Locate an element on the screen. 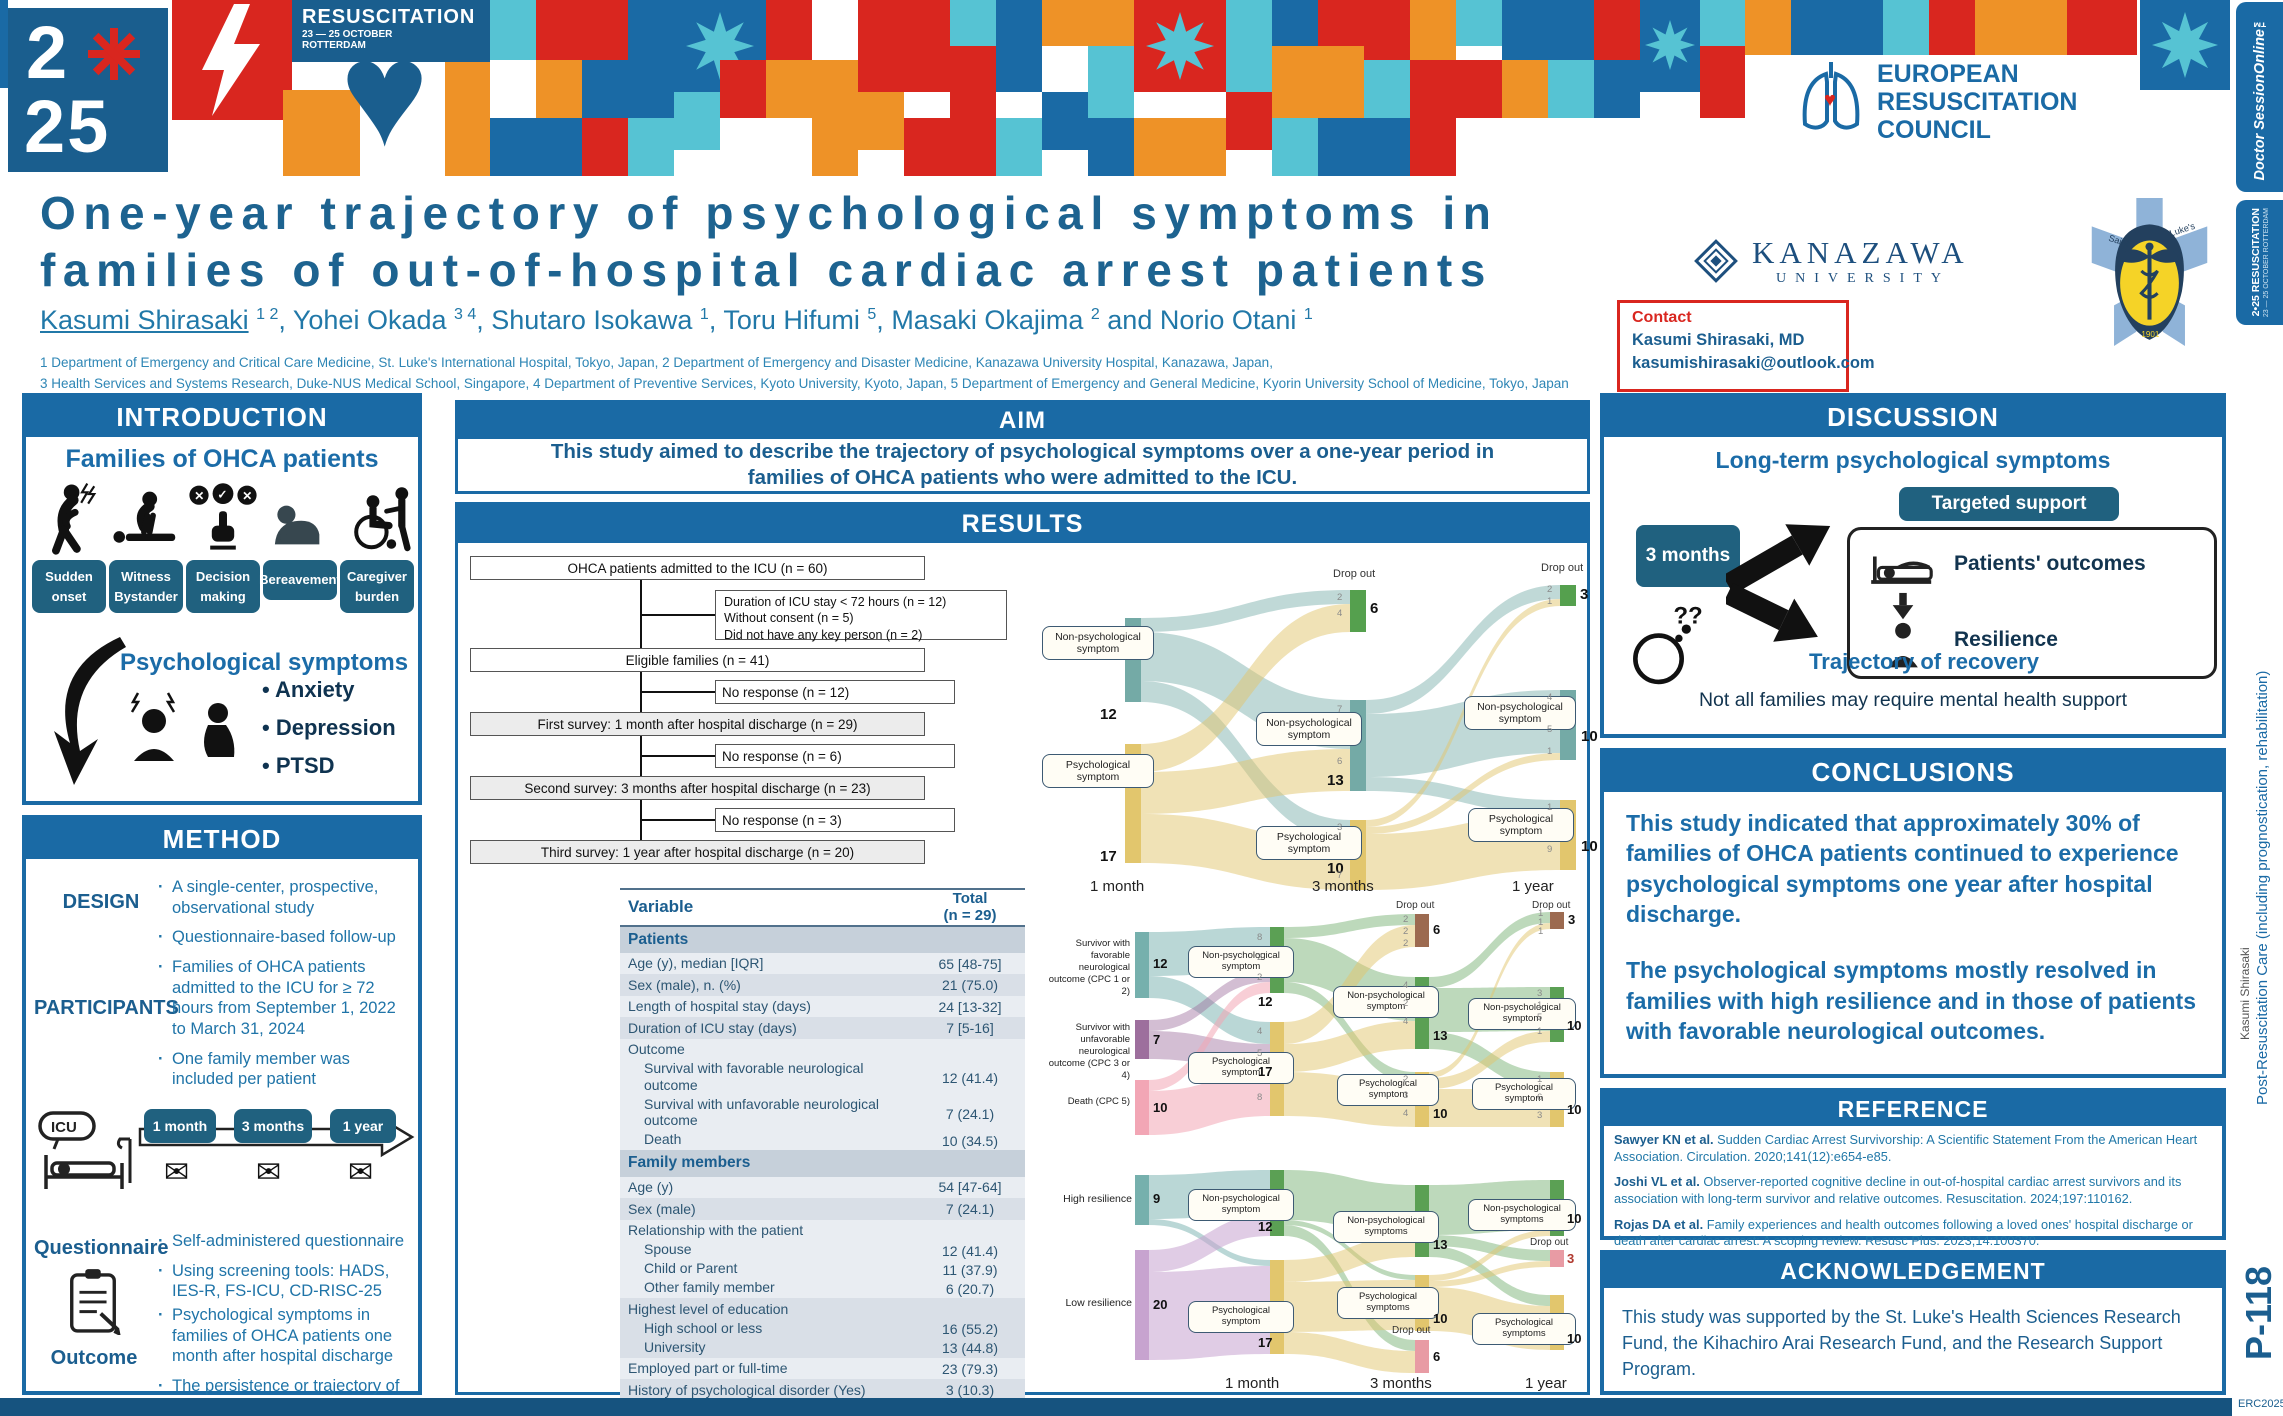  thinking-icon: ?? is located at coordinates (1668, 645).